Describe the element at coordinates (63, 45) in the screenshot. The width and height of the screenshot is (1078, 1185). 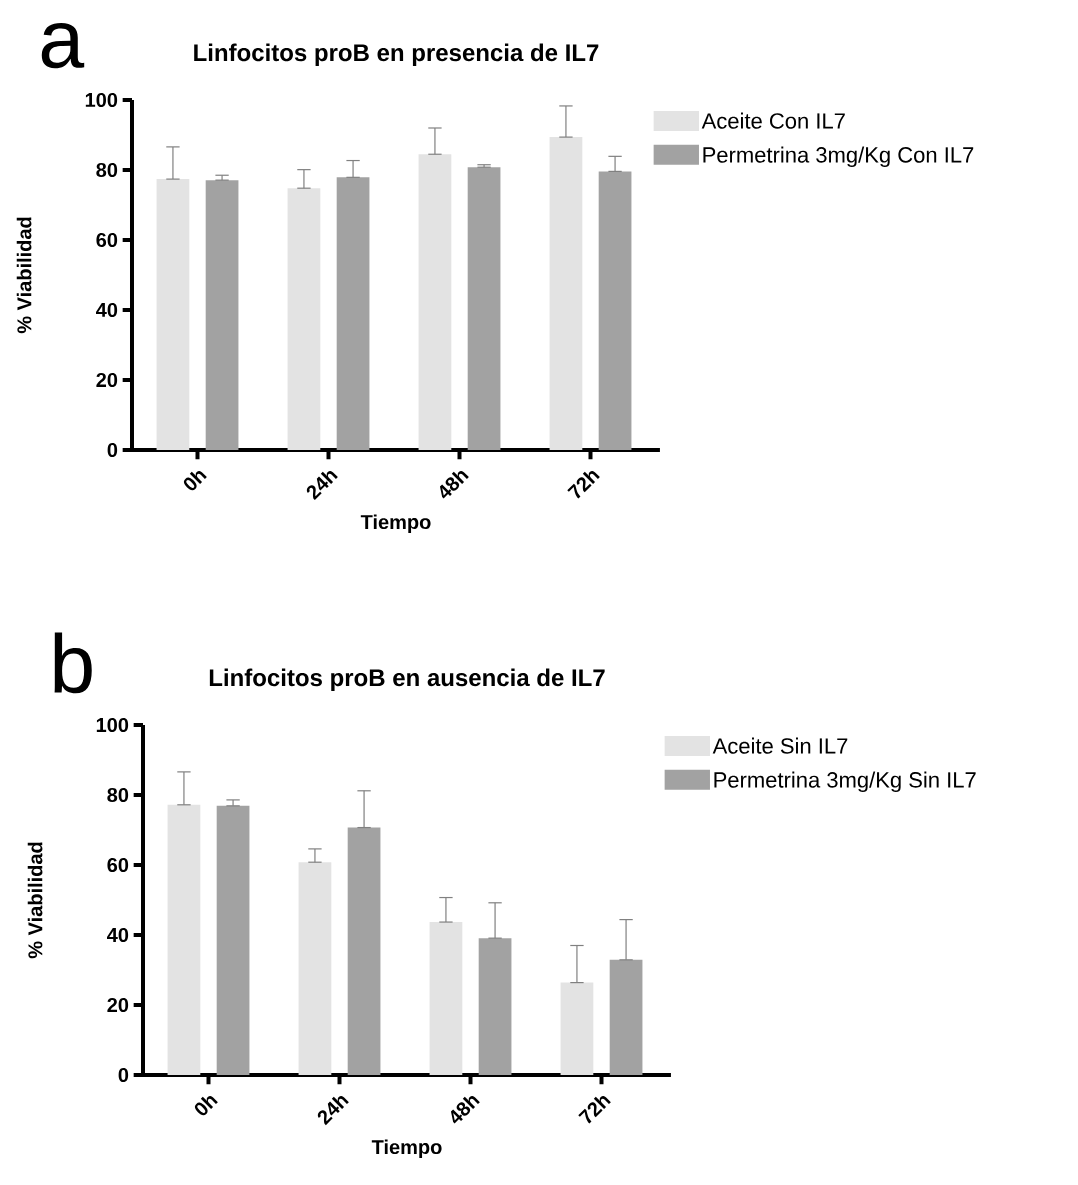
I see `text: a` at that location.